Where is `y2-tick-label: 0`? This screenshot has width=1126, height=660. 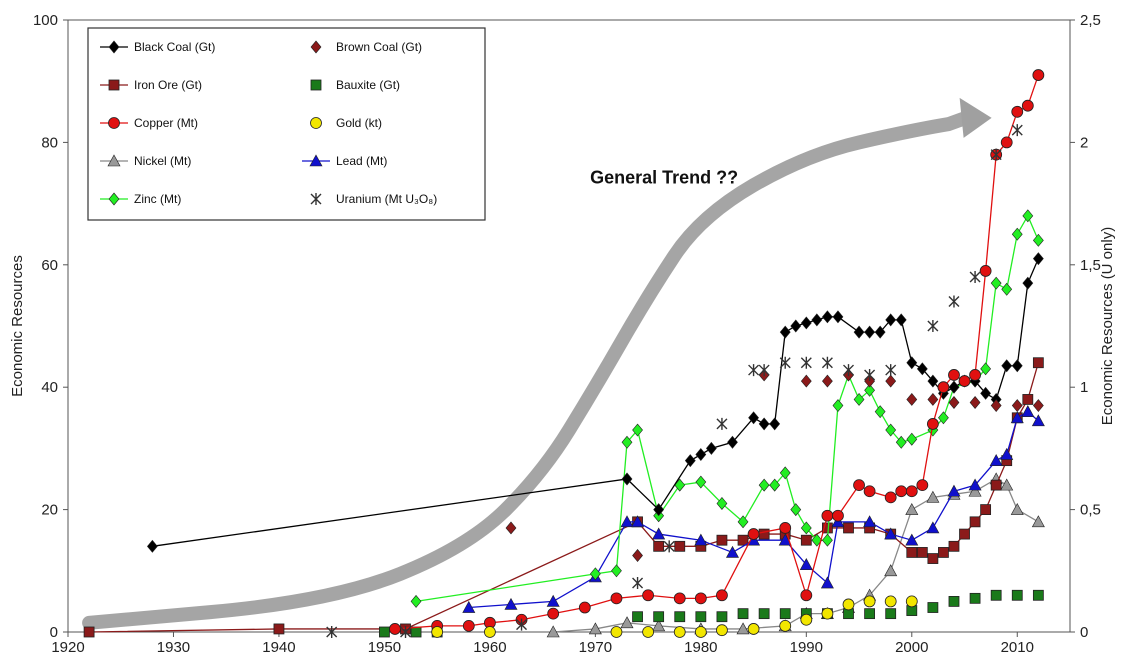 y2-tick-label: 0 is located at coordinates (1084, 632).